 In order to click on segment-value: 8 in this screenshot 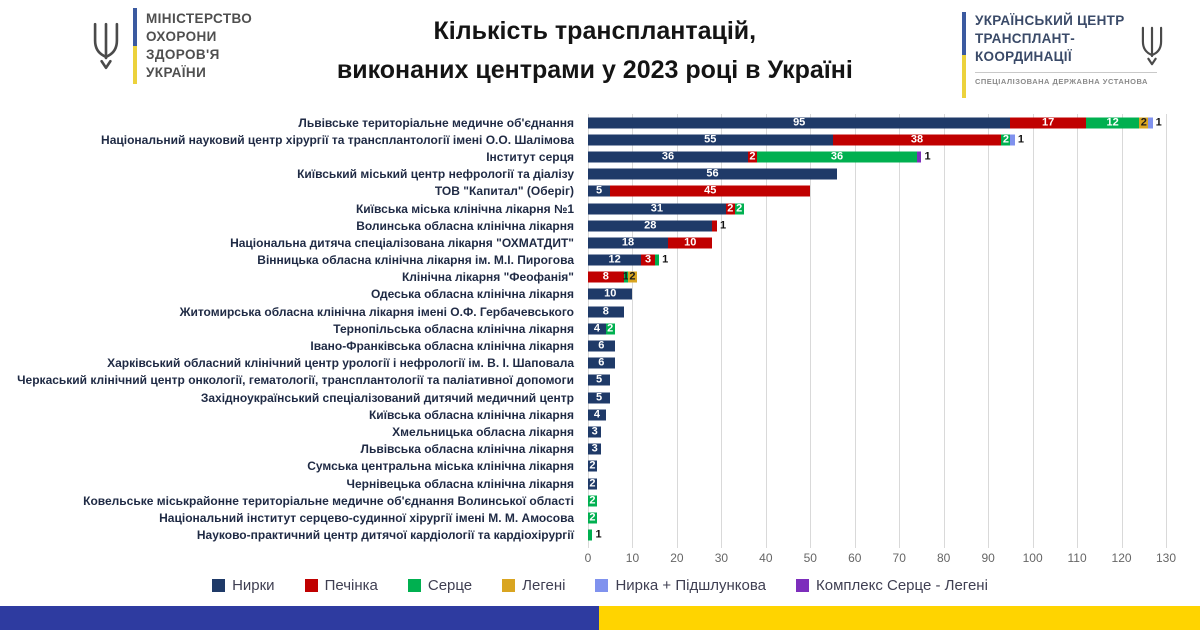, I will do `click(605, 311)`.